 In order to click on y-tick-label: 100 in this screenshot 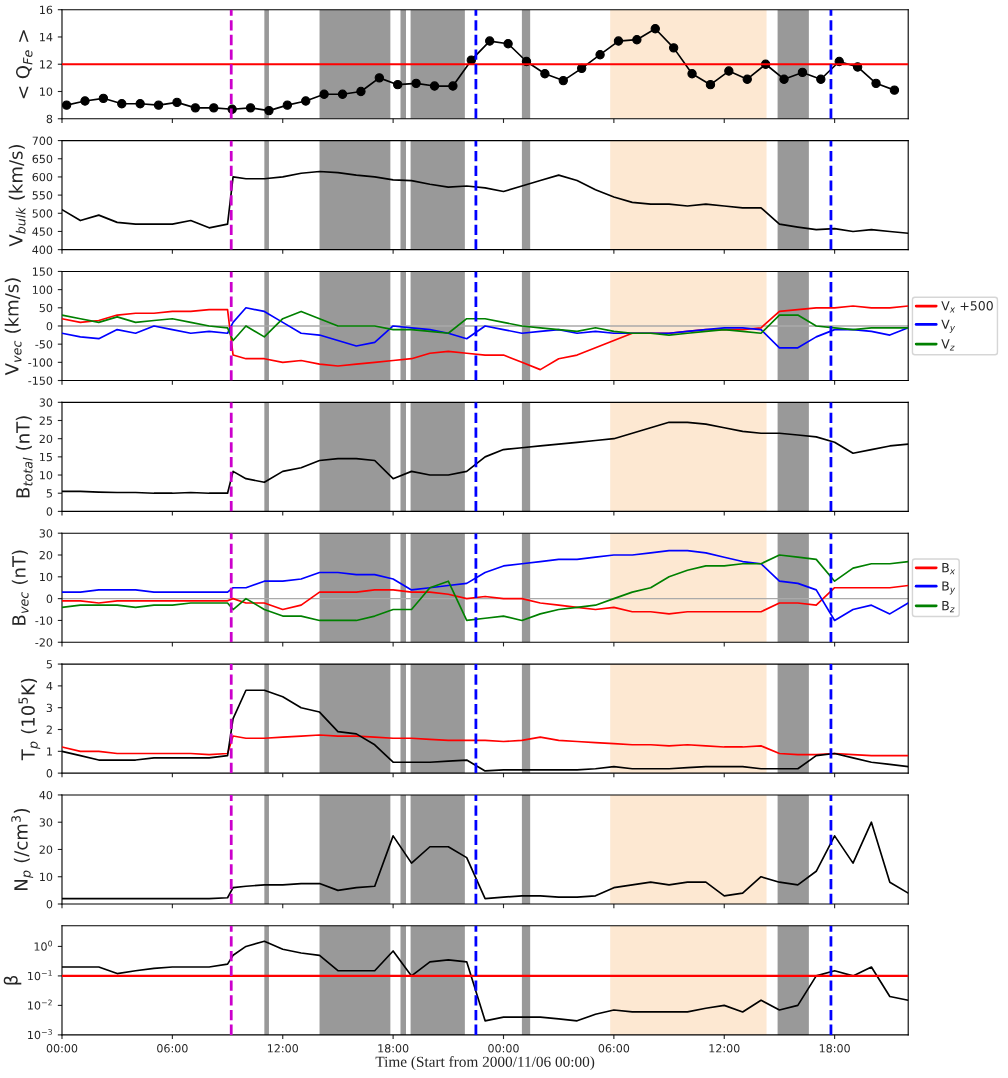, I will do `click(42, 290)`.